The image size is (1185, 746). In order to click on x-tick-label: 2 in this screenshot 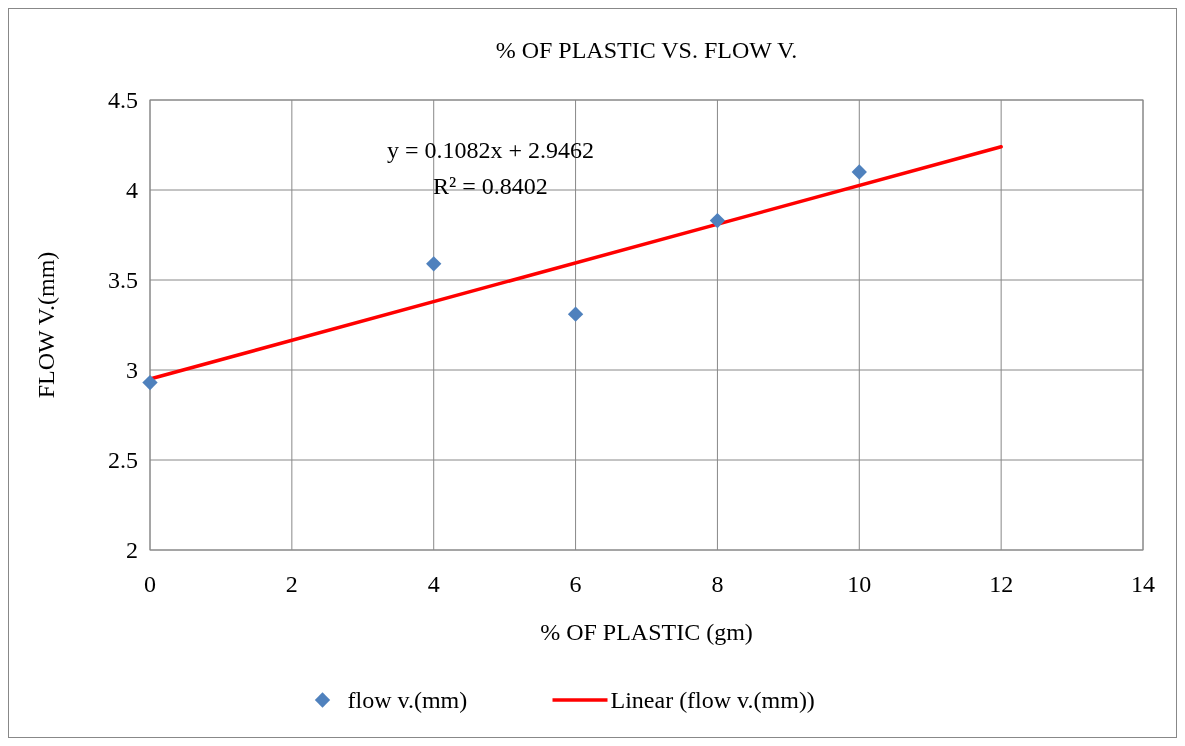, I will do `click(291, 584)`.